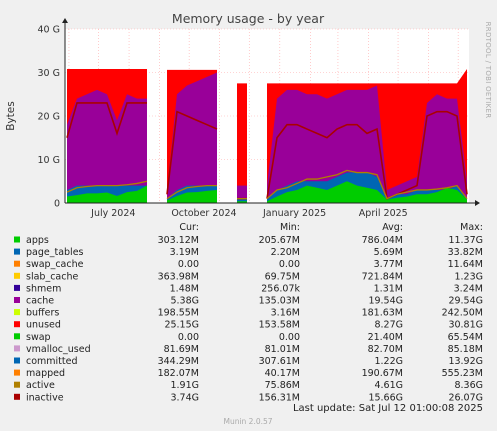 This screenshot has width=497, height=431. Describe the element at coordinates (178, 361) in the screenshot. I see `legend-value-cur: 344.29M` at that location.